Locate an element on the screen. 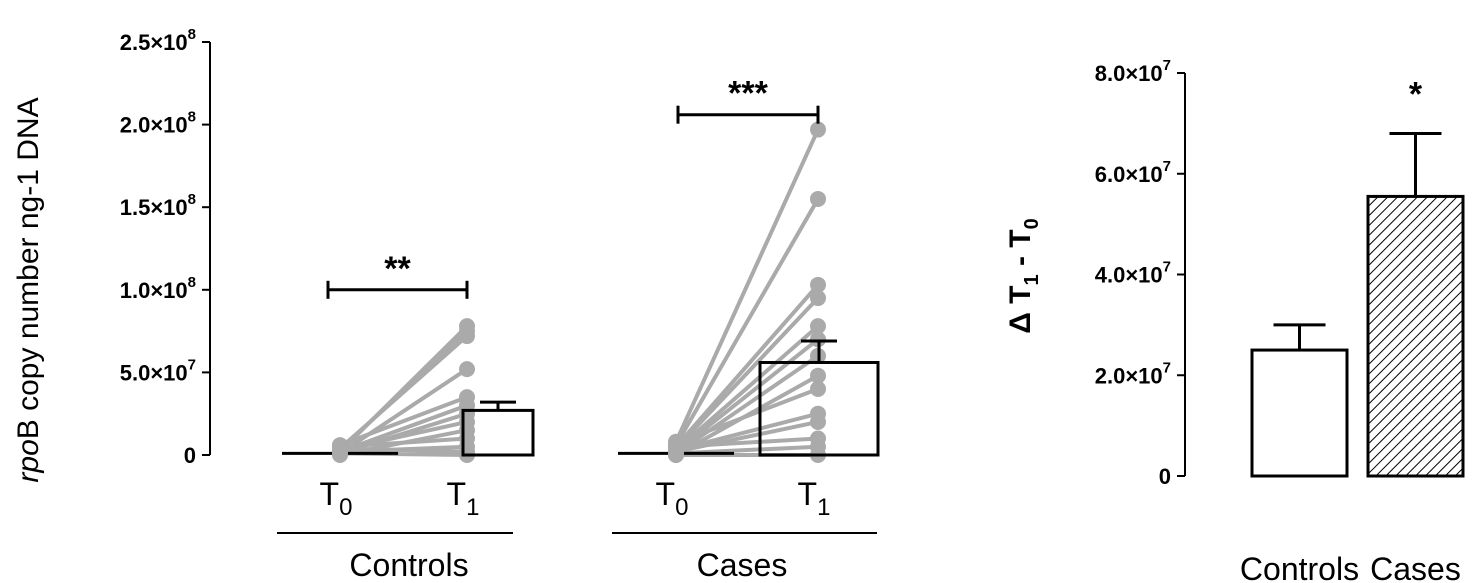 This screenshot has width=1476, height=583. left-y-tick-label-base: 2.5×10 is located at coordinates (154, 42).